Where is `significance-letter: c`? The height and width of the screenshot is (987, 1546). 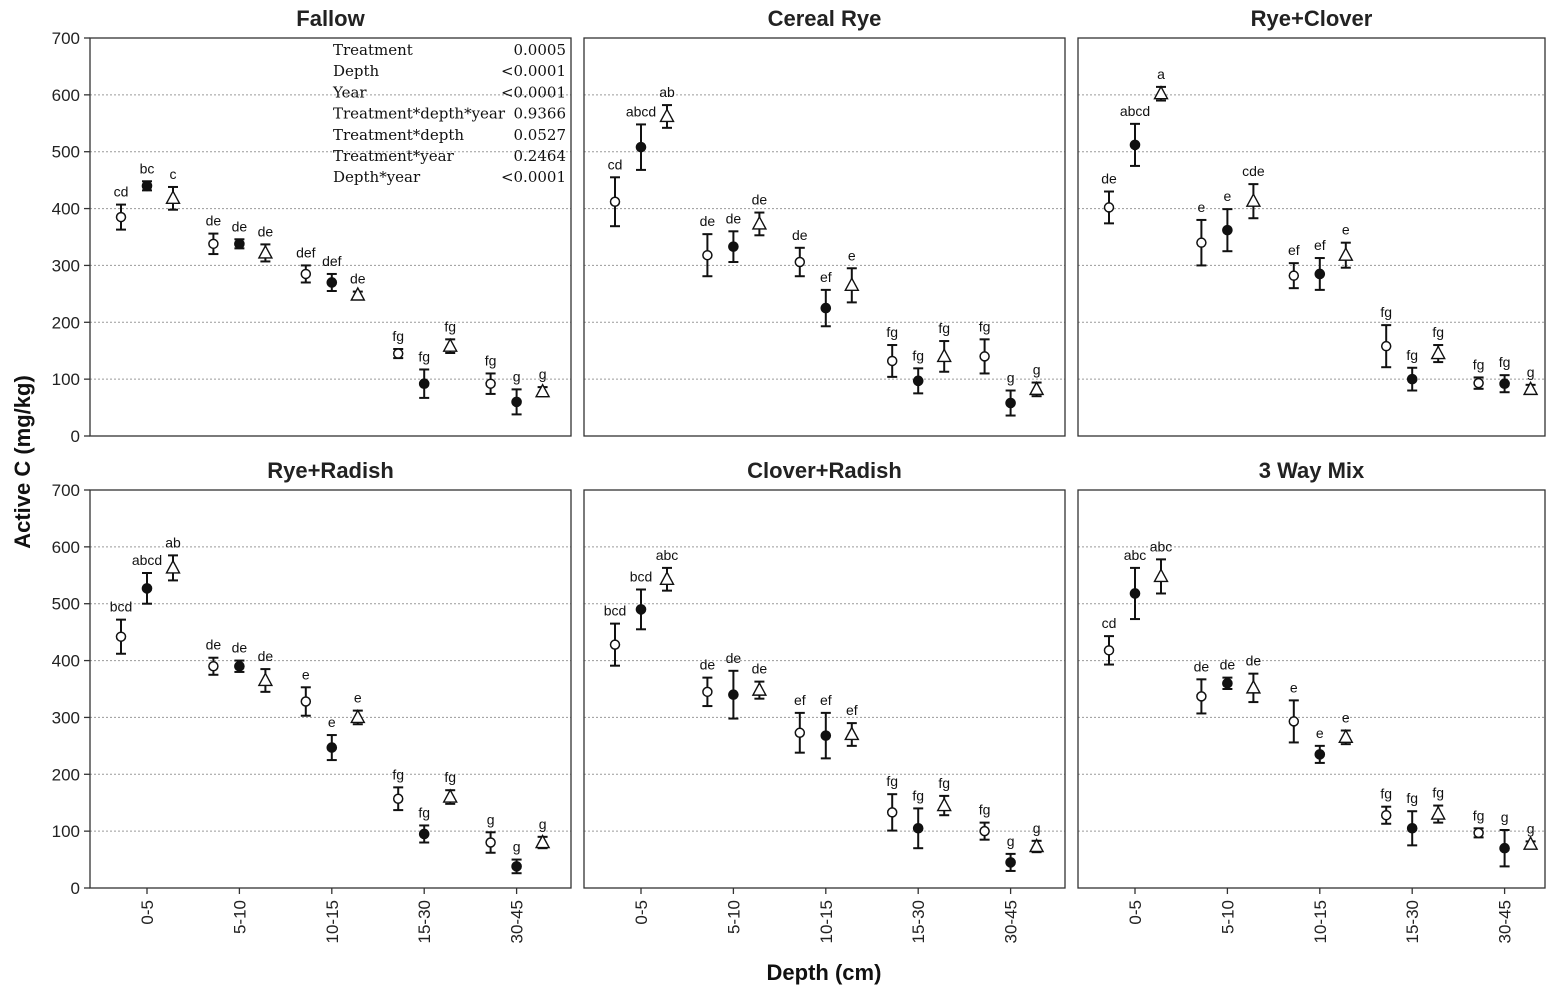 significance-letter: c is located at coordinates (173, 174).